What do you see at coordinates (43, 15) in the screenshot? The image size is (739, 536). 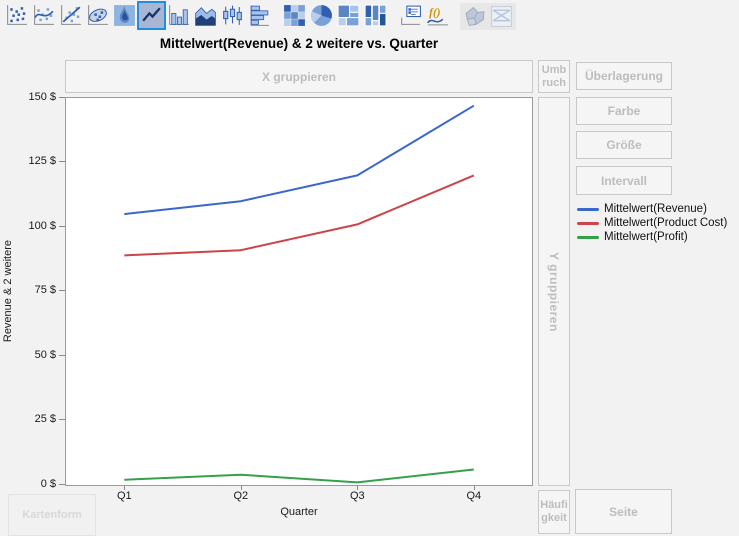 I see `smoother-icon` at bounding box center [43, 15].